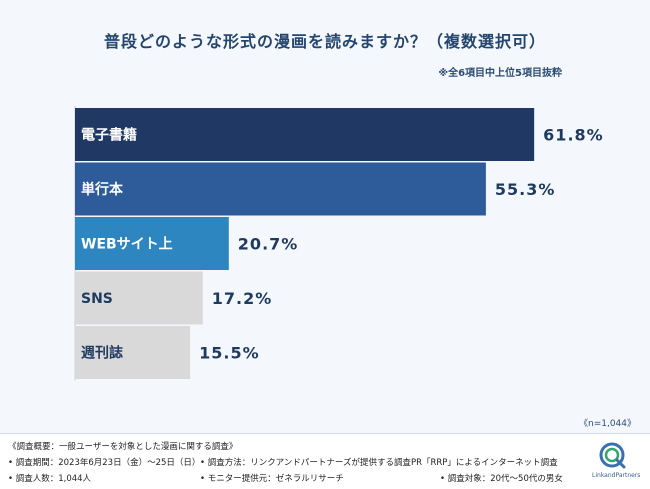 This screenshot has height=489, width=650. What do you see at coordinates (573, 135) in the screenshot?
I see `value-label-1: 61.8%` at bounding box center [573, 135].